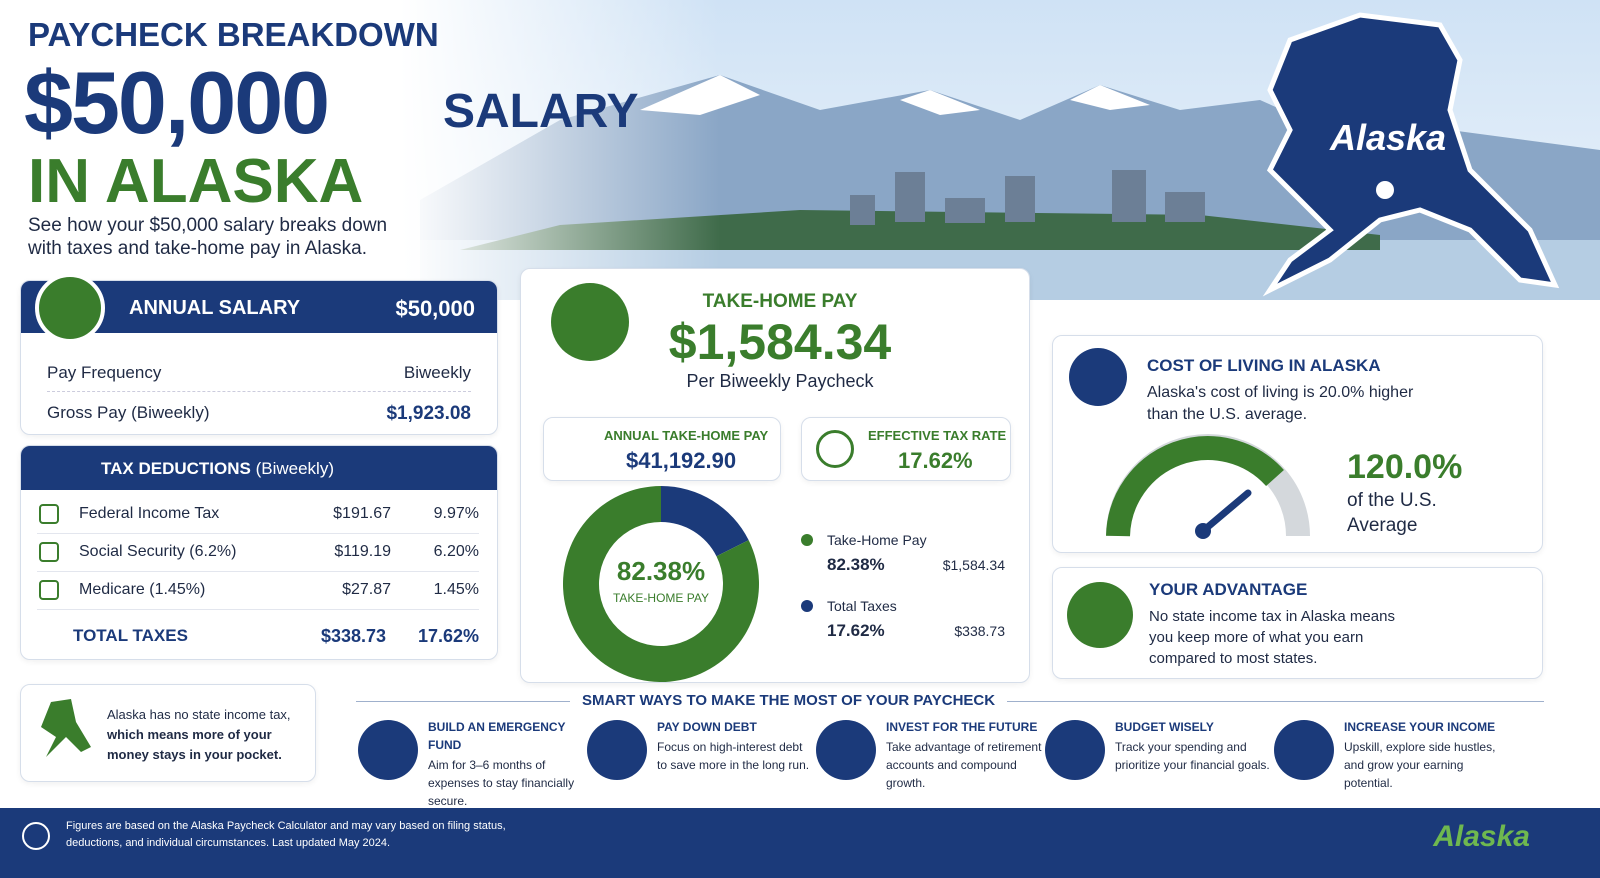  What do you see at coordinates (1481, 836) in the screenshot?
I see `footer-logo: Alaska` at bounding box center [1481, 836].